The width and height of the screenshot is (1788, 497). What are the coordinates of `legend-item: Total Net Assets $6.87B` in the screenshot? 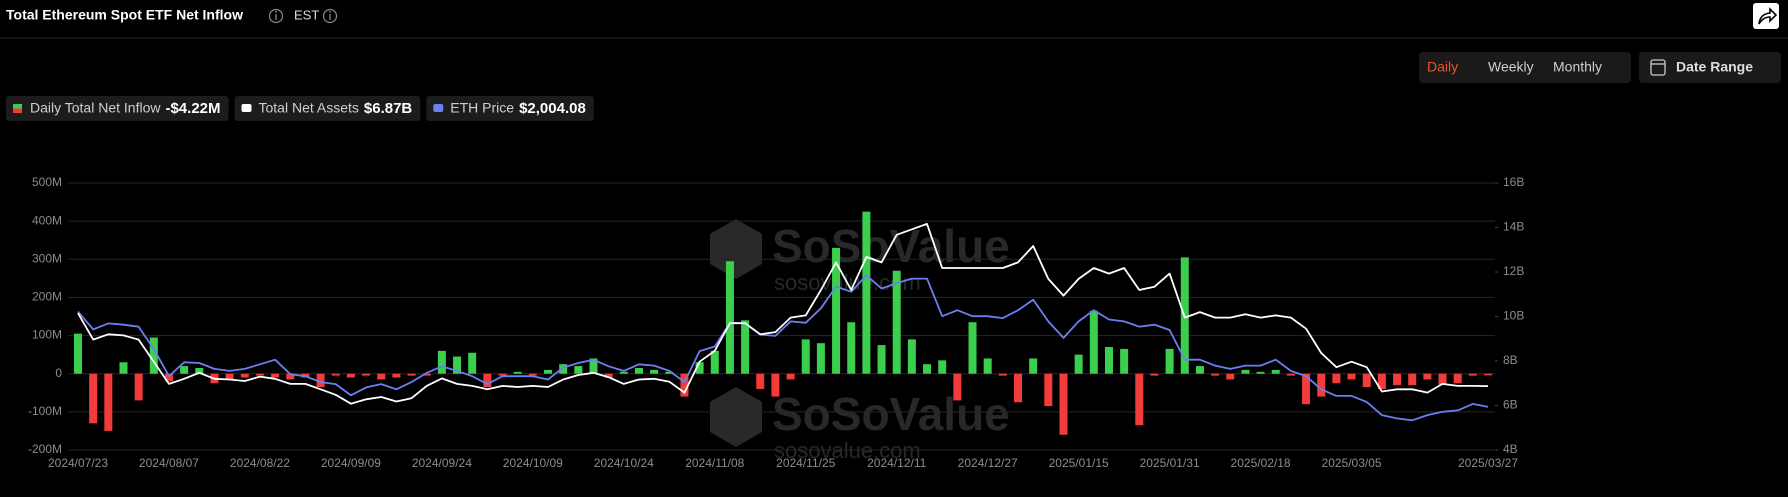 It's located at (327, 108).